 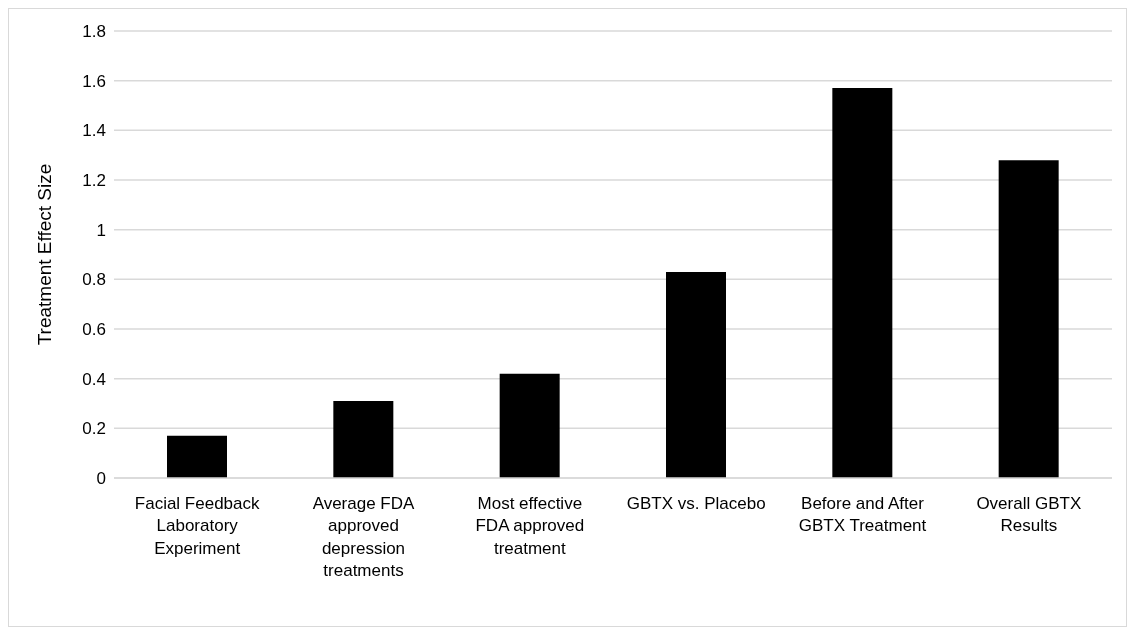 What do you see at coordinates (696, 504) in the screenshot?
I see `x-tick-label: GBTX vs. Placebo` at bounding box center [696, 504].